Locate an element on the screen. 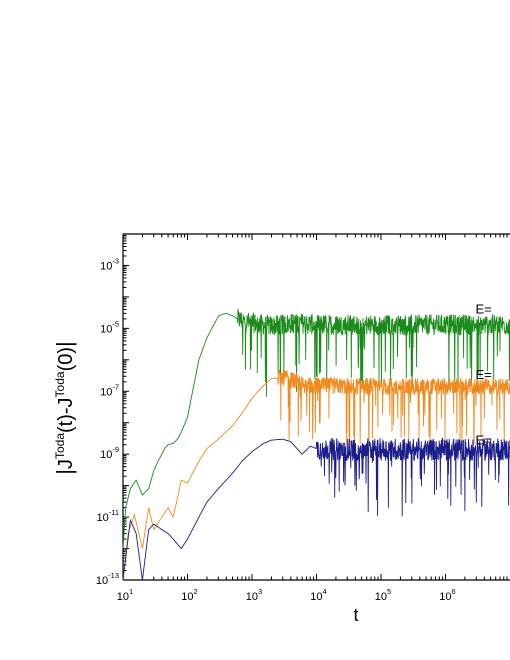 The width and height of the screenshot is (510, 660). y-axis-title-mid: (t)- is located at coordinates (66, 420).